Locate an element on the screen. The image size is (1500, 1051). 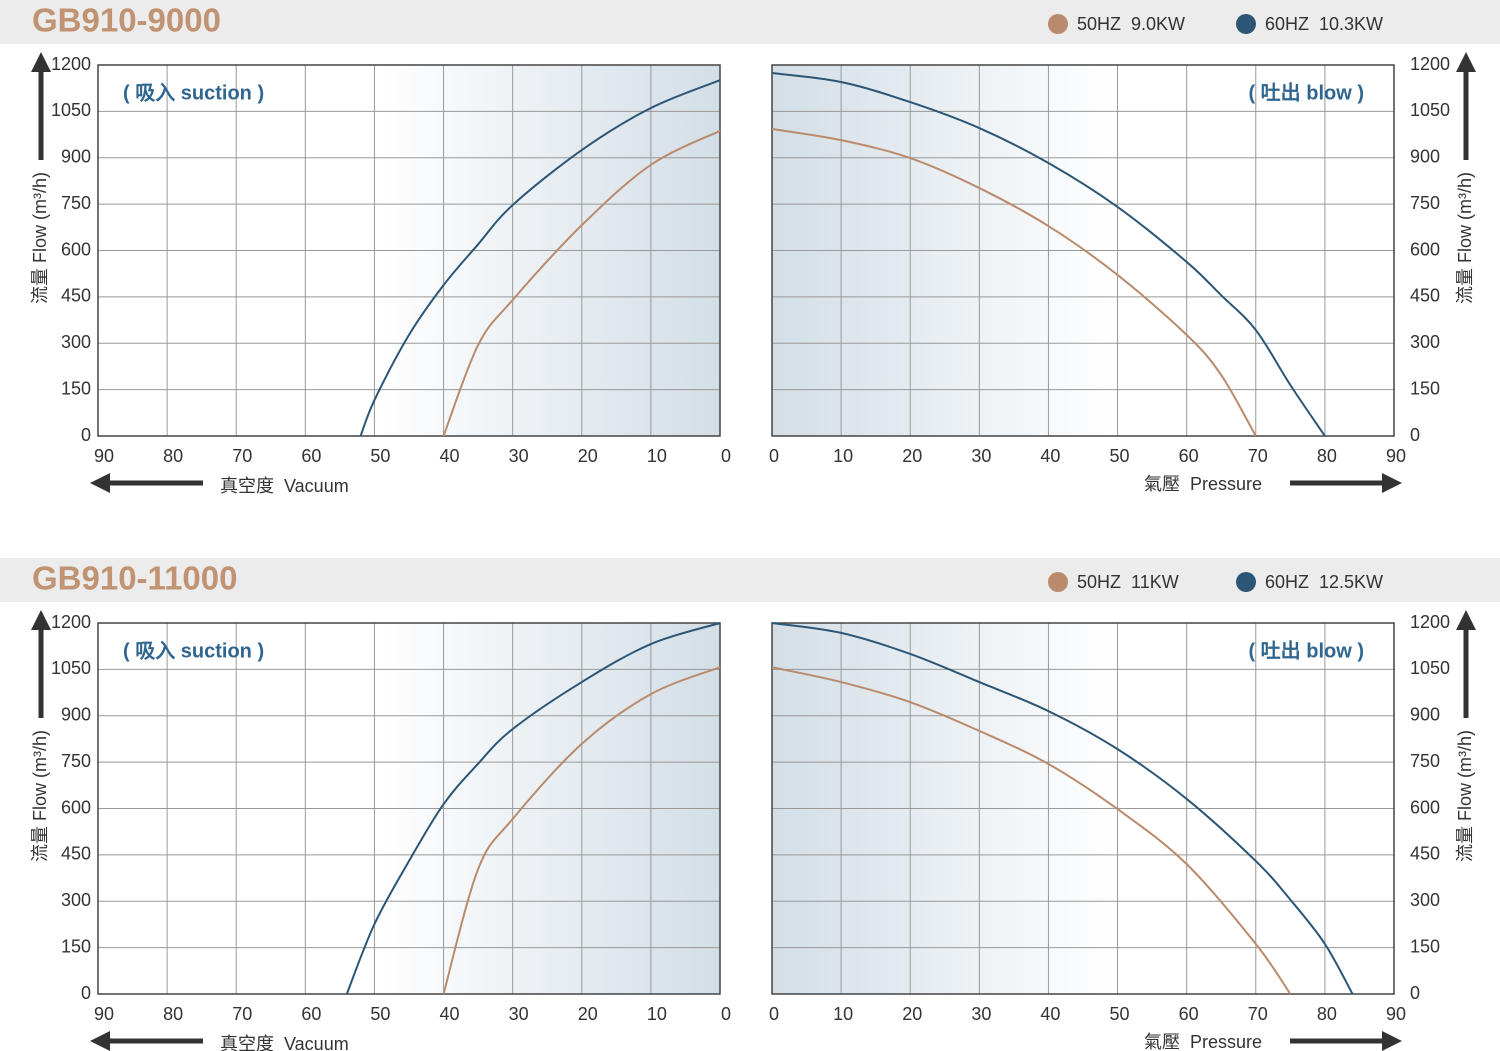
legend-label: 60HZ 10.3KW is located at coordinates (1324, 24).